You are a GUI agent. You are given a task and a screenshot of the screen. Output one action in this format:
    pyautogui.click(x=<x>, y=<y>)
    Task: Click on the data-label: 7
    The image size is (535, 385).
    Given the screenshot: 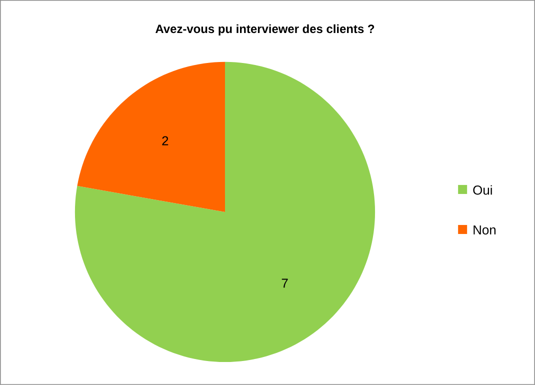 What is the action you would take?
    pyautogui.click(x=285, y=283)
    